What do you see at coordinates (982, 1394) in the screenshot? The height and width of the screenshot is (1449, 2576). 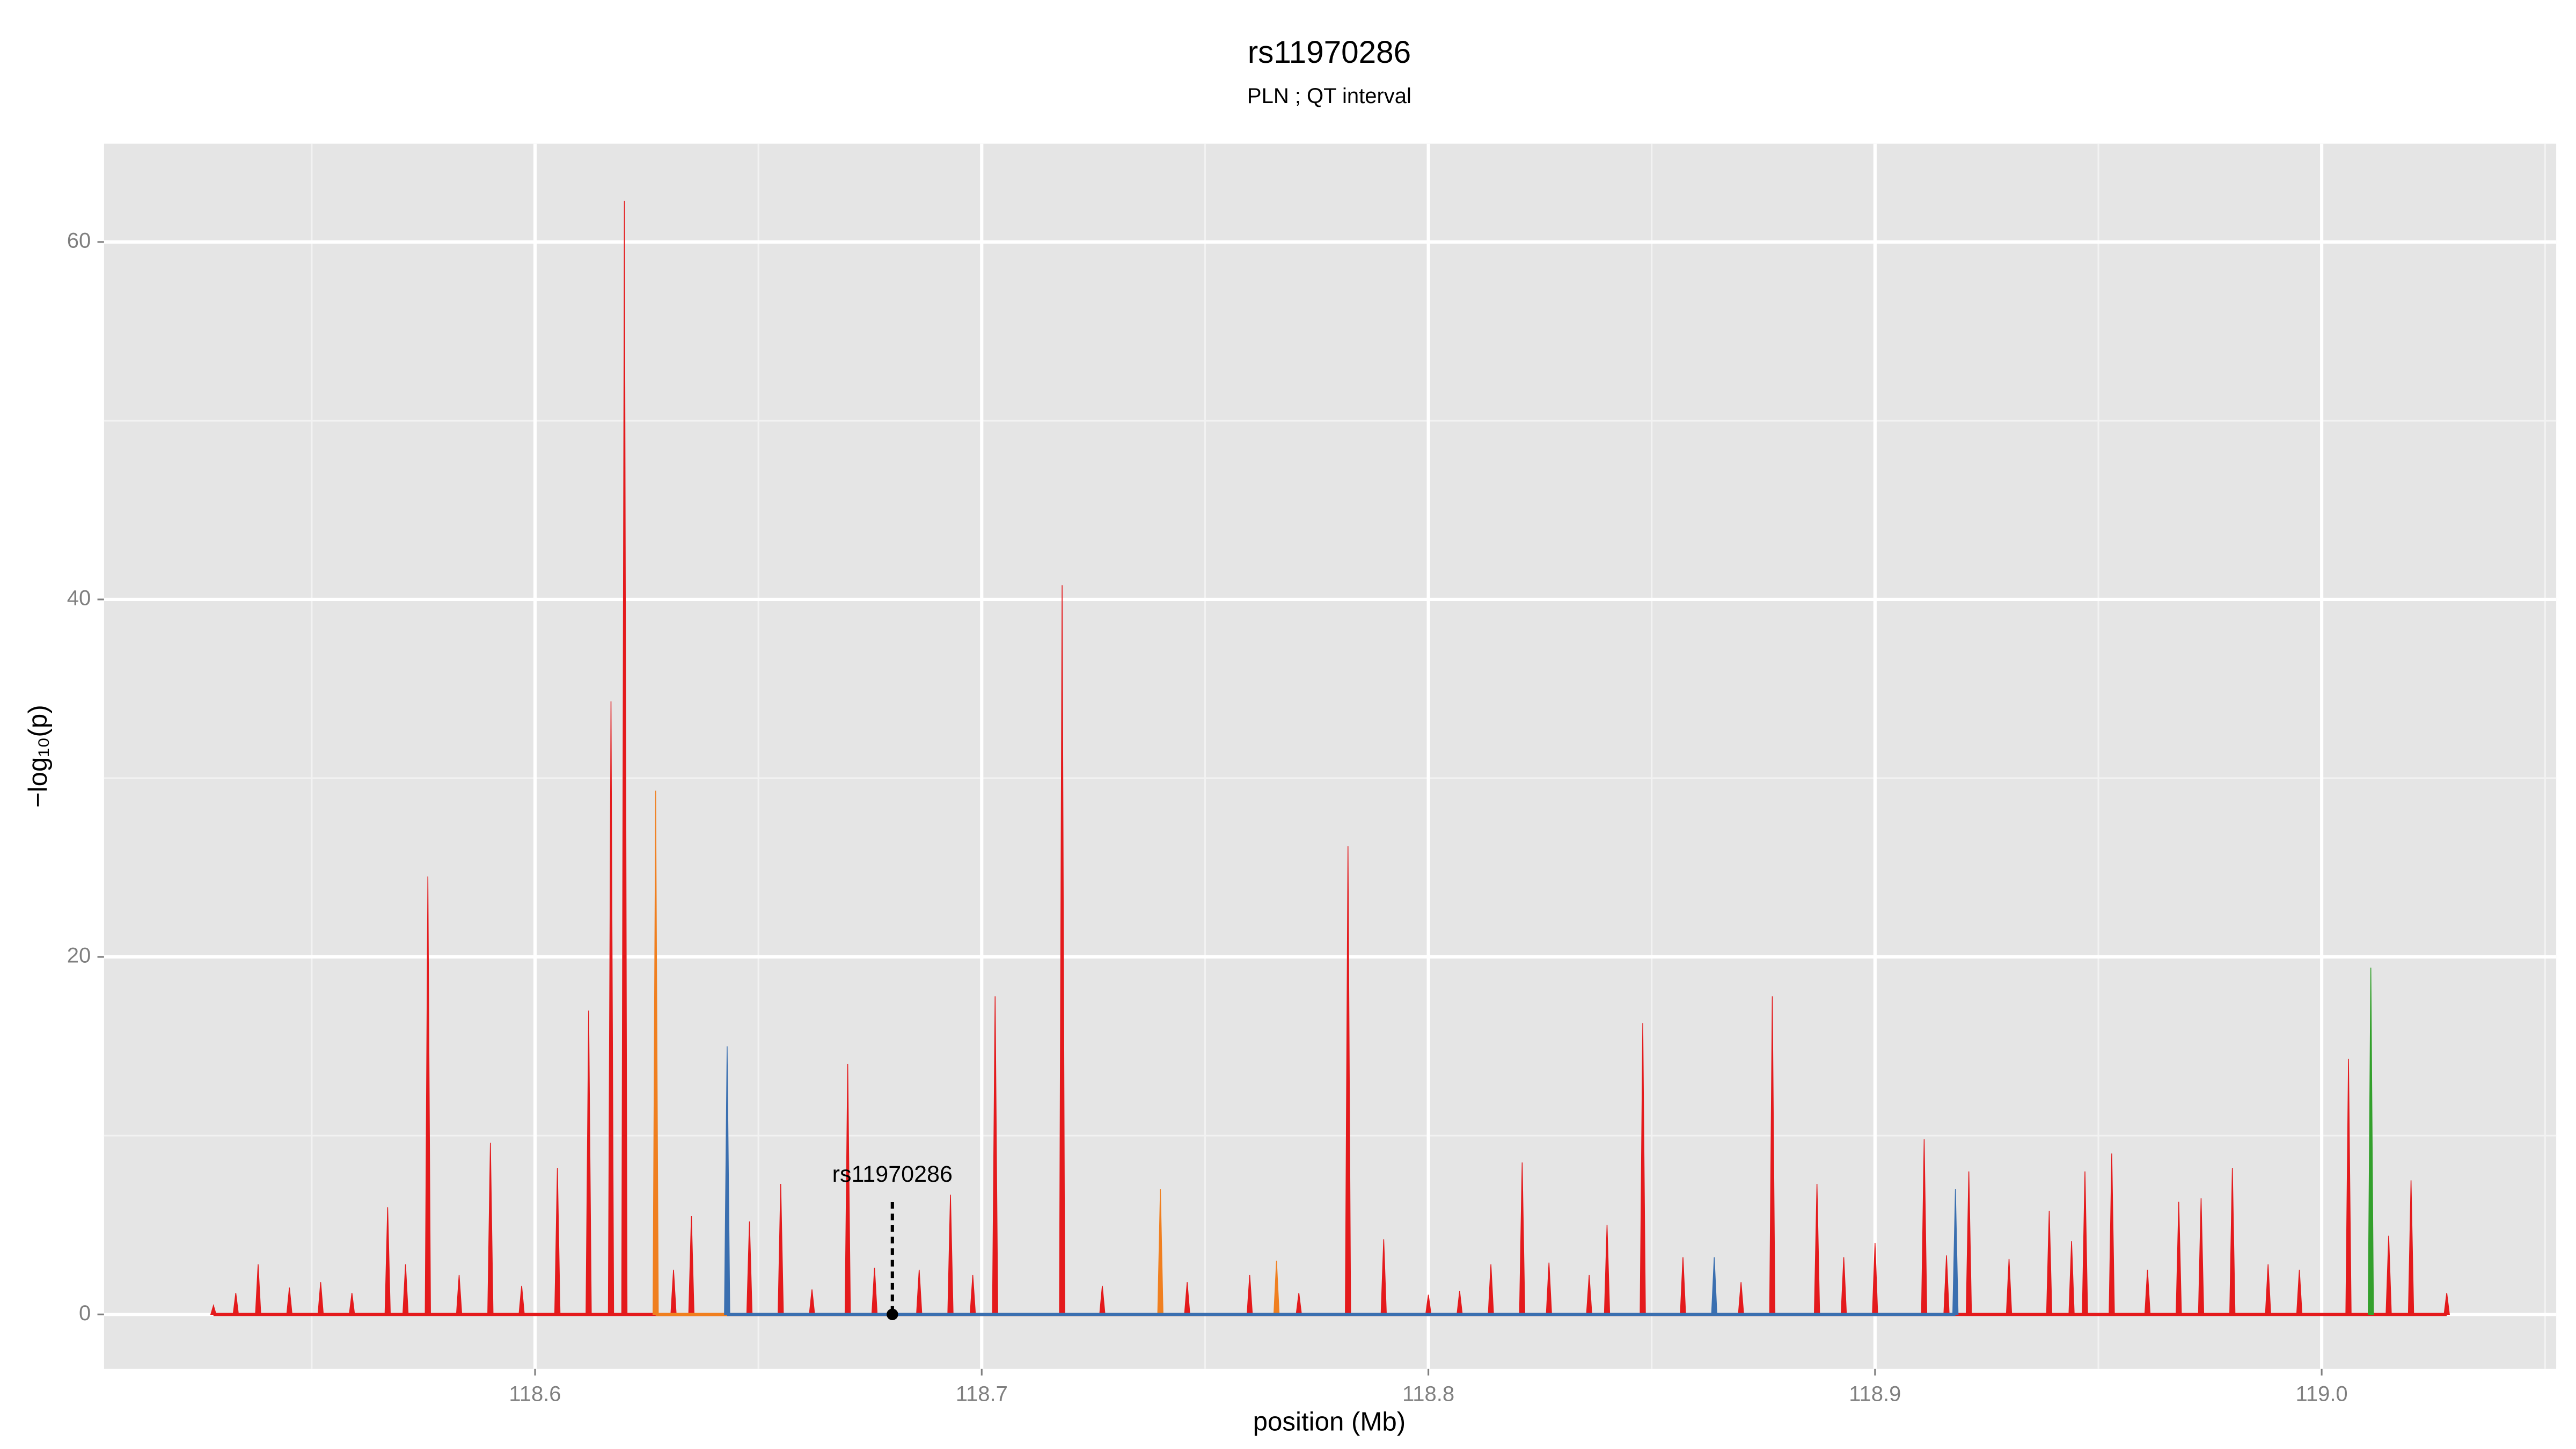 I see `x-tick-label: 118.7` at bounding box center [982, 1394].